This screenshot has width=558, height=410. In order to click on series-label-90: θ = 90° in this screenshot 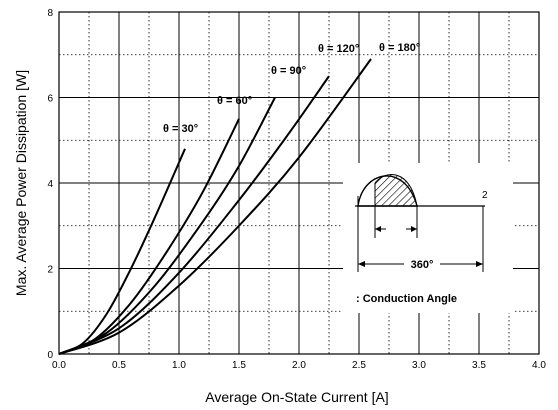, I will do `click(288, 71)`.